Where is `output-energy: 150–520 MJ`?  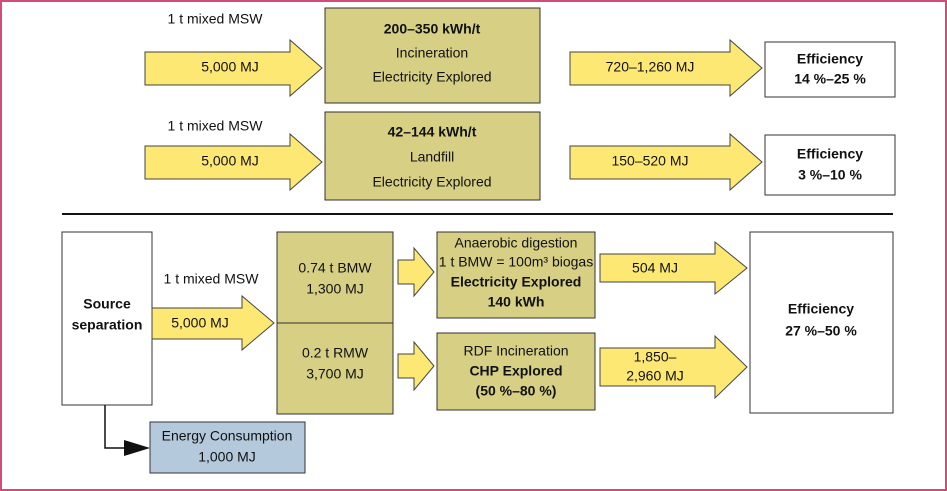
output-energy: 150–520 MJ is located at coordinates (649, 161).